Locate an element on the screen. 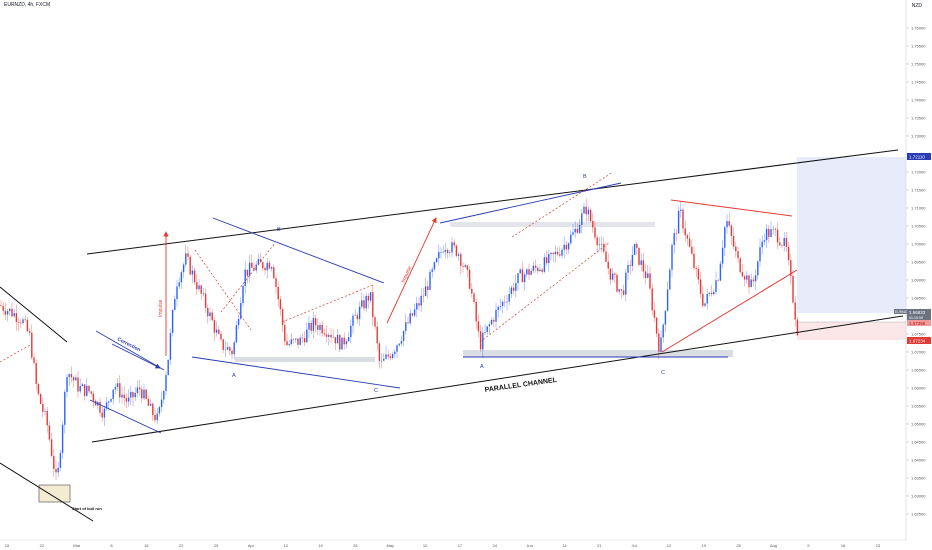  target-price-tag: 1.72110 is located at coordinates (917, 157).